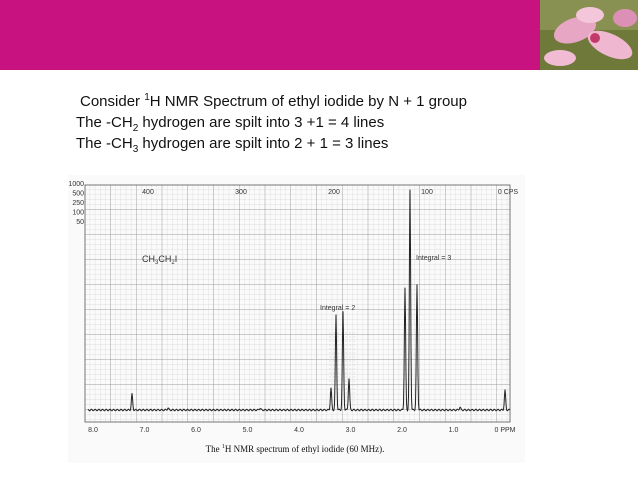 Image resolution: width=638 pixels, height=483 pixels. Describe the element at coordinates (145, 430) in the screenshot. I see `ppm-label: 7.0` at that location.